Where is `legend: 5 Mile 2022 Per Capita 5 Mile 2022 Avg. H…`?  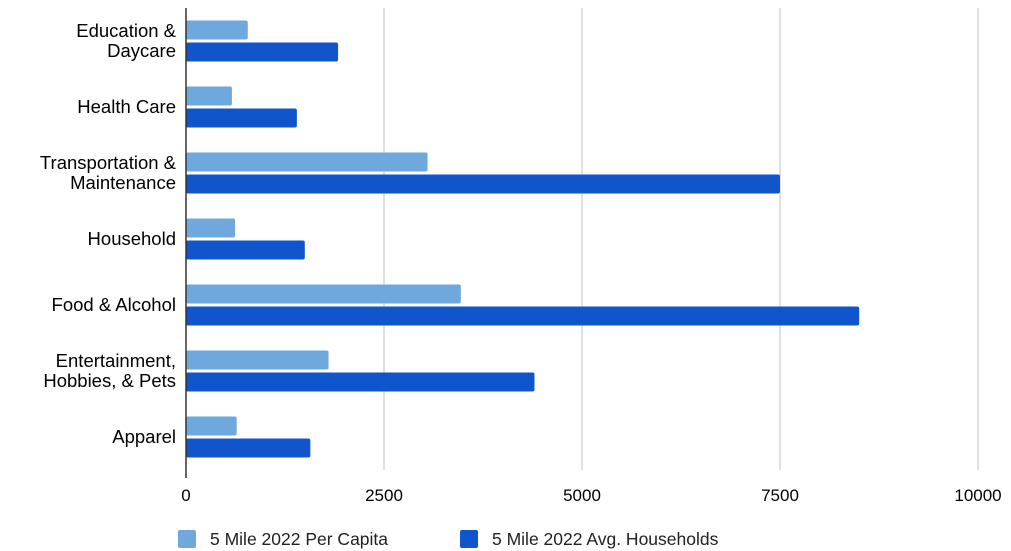 legend: 5 Mile 2022 Per Capita 5 Mile 2022 Avg. H… is located at coordinates (448, 539).